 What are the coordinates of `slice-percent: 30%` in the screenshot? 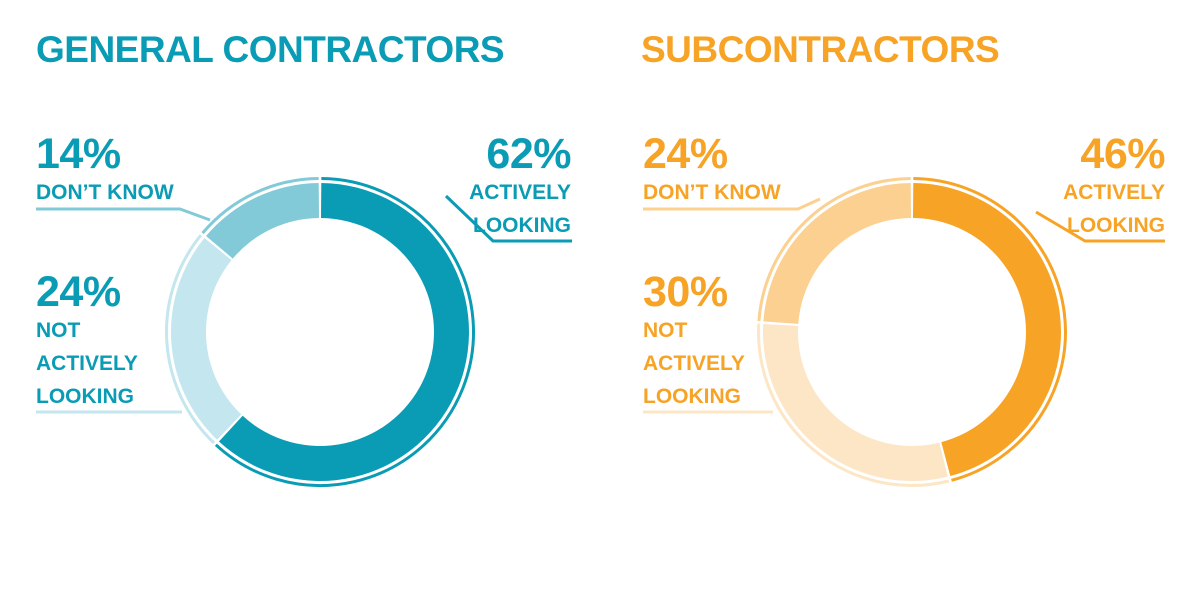 It's located at (685, 292).